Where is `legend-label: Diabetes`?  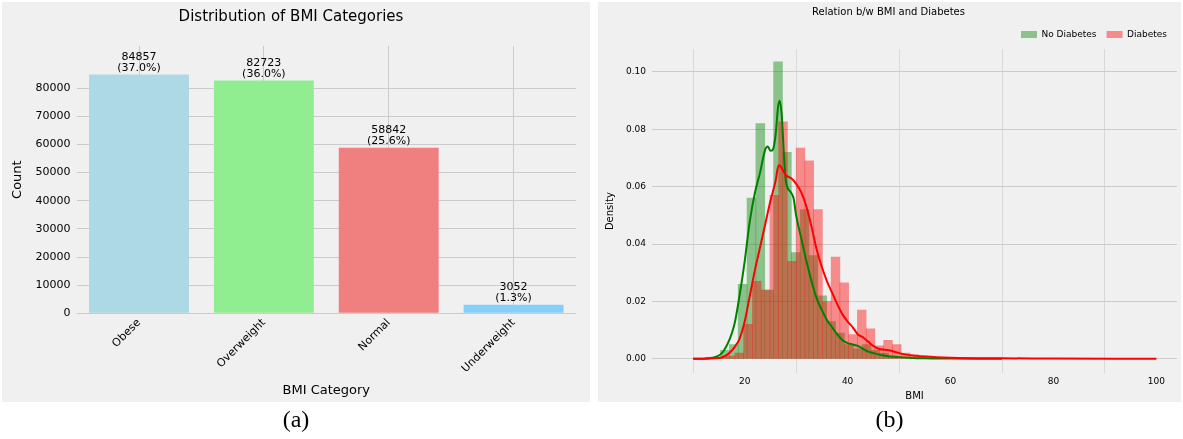 legend-label: Diabetes is located at coordinates (1147, 33).